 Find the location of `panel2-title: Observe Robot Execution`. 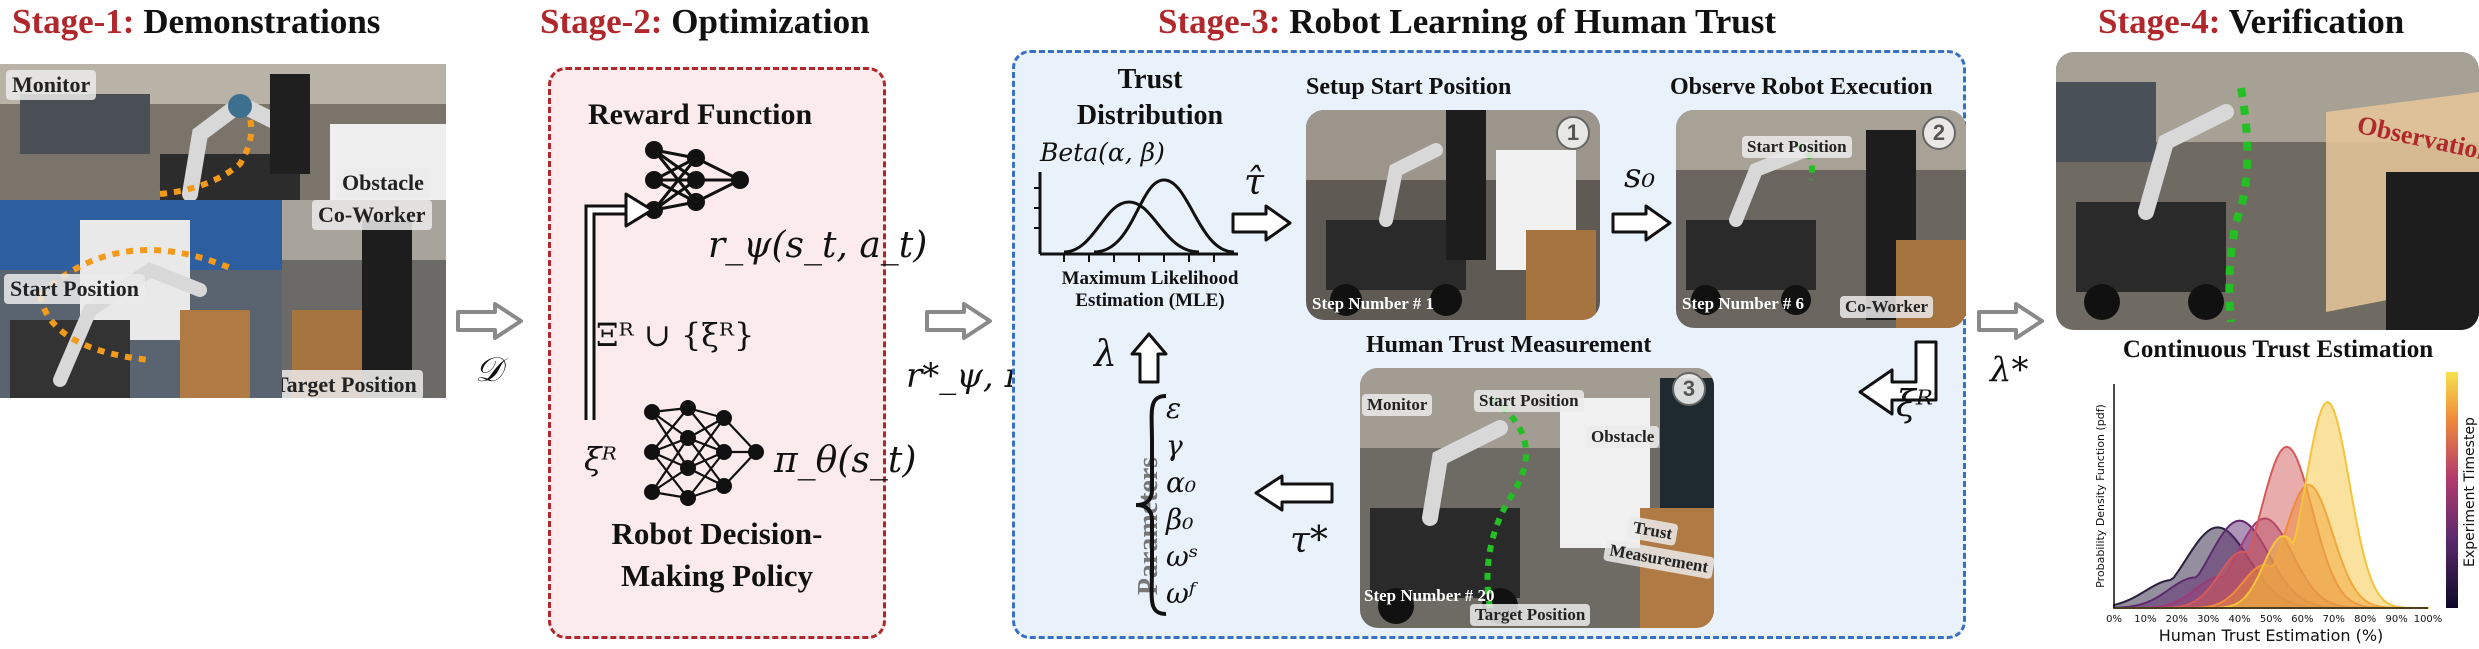

panel2-title: Observe Robot Execution is located at coordinates (1801, 87).